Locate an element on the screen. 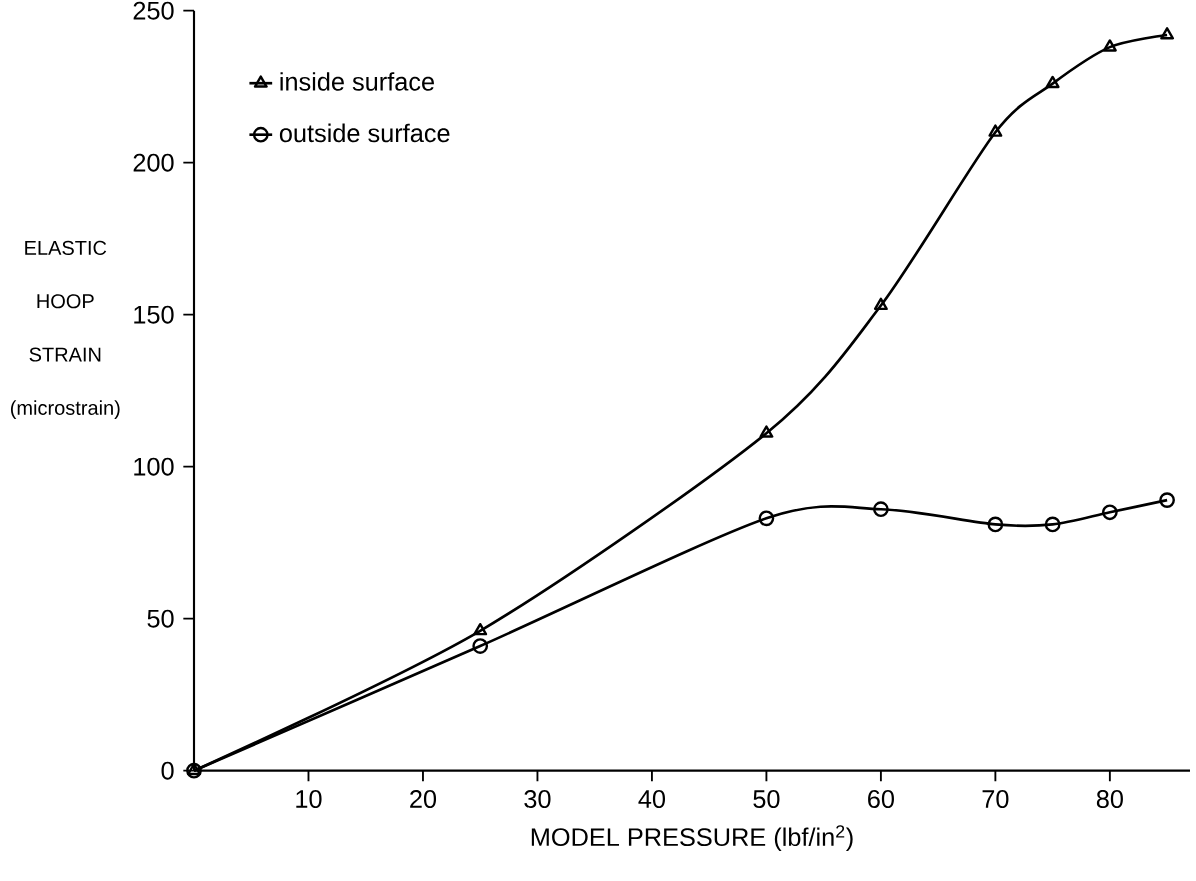 Image resolution: width=1196 pixels, height=881 pixels. y-tick-label: 50 is located at coordinates (160, 618).